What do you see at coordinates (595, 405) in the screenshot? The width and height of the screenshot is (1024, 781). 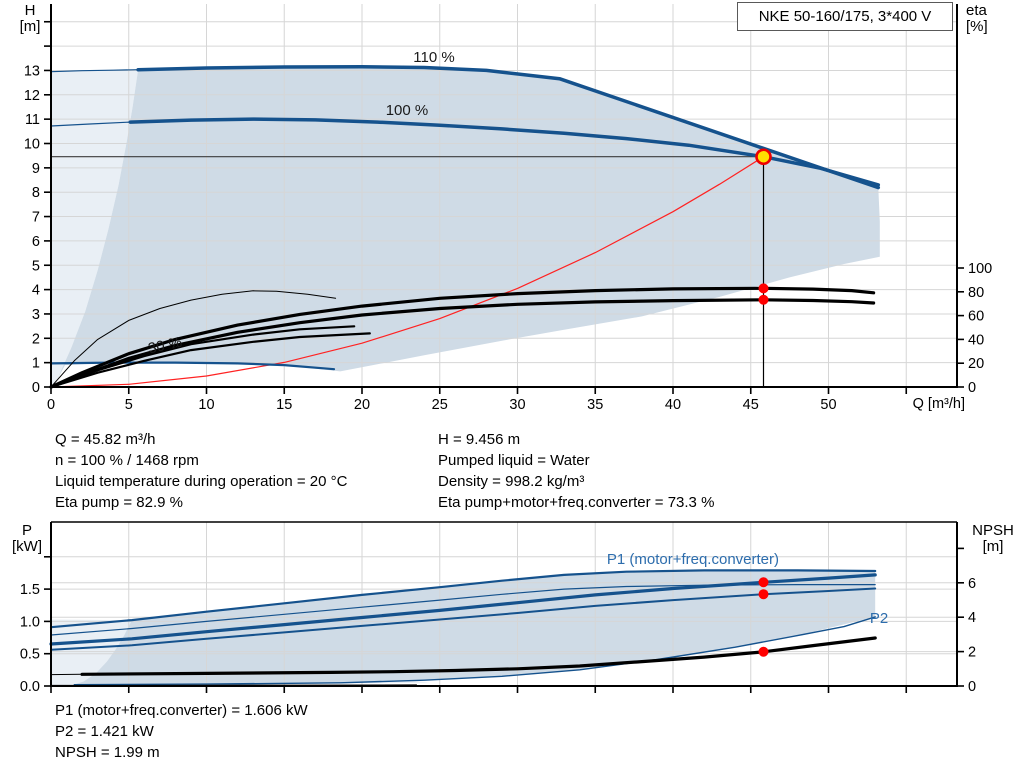 I see `tick-label-x: 35` at bounding box center [595, 405].